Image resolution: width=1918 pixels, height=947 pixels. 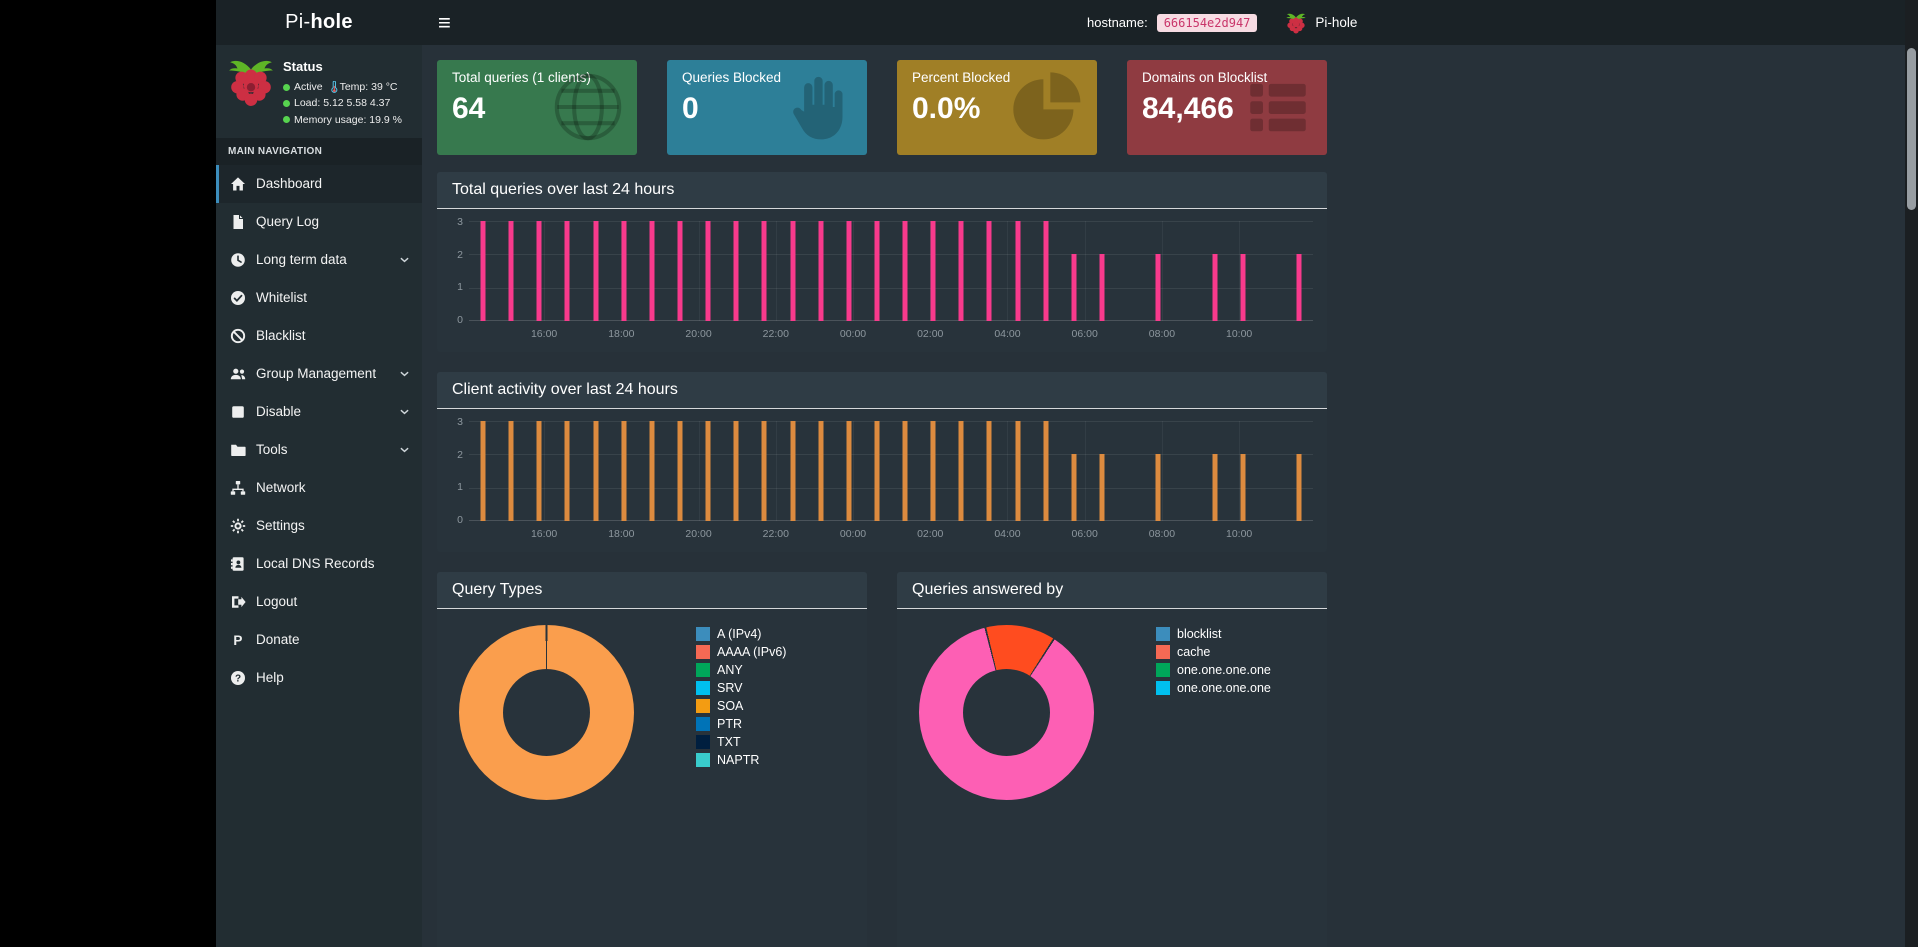 I want to click on legend-item: NAPTR, so click(x=741, y=760).